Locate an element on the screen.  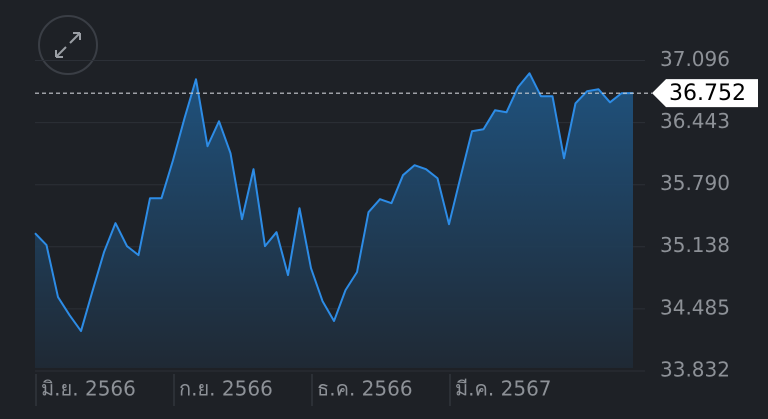
last-value-box is located at coordinates (705, 93).